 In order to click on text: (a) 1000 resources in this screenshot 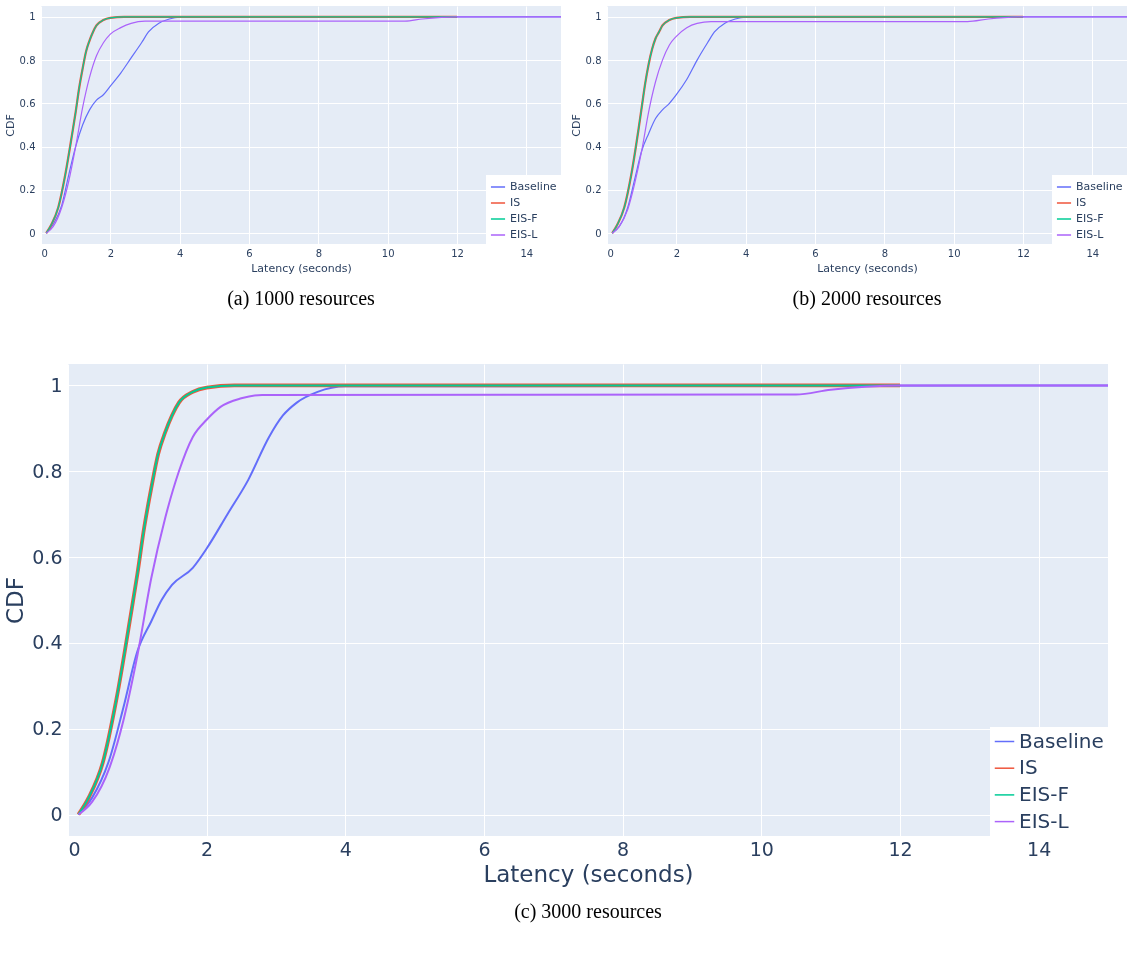, I will do `click(301, 298)`.